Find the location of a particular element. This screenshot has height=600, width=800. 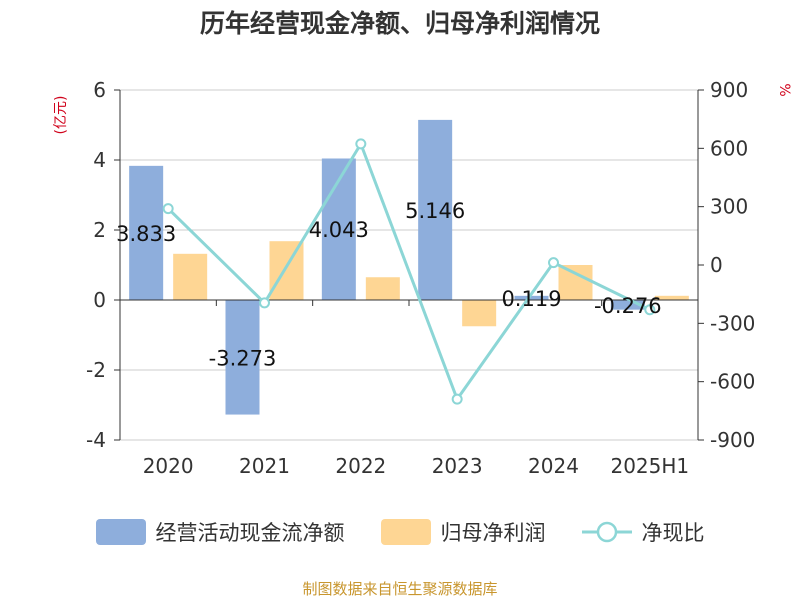

left-tick-label: 6 is located at coordinates (99, 90).